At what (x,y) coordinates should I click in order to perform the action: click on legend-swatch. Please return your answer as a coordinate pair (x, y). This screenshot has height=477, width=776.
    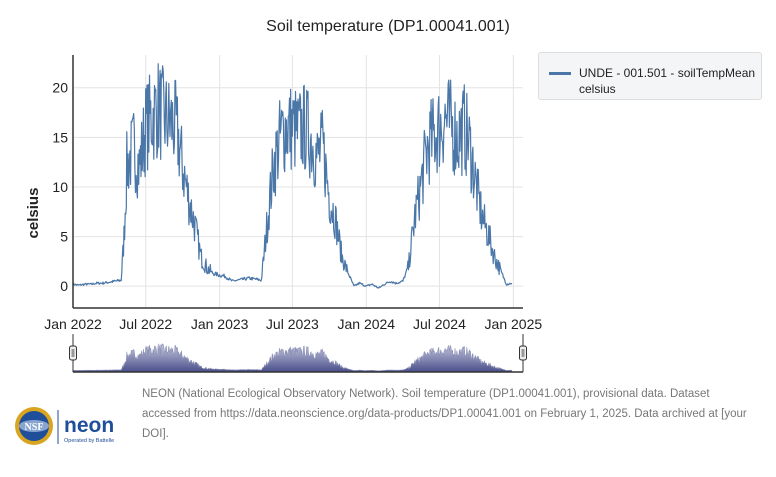
    Looking at the image, I should click on (560, 73).